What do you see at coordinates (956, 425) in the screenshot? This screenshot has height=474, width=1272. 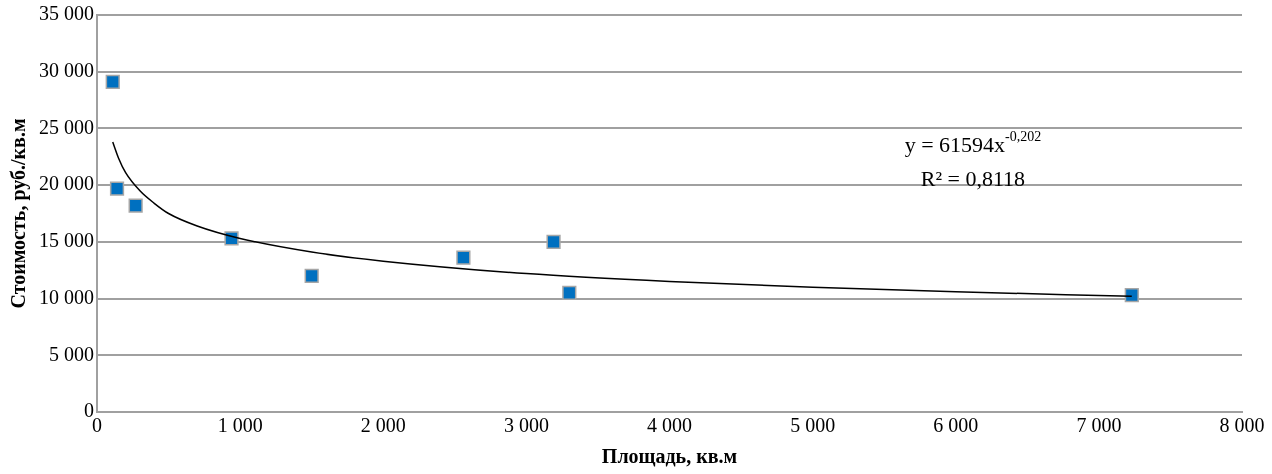 I see `x-tick-label: 6 000` at bounding box center [956, 425].